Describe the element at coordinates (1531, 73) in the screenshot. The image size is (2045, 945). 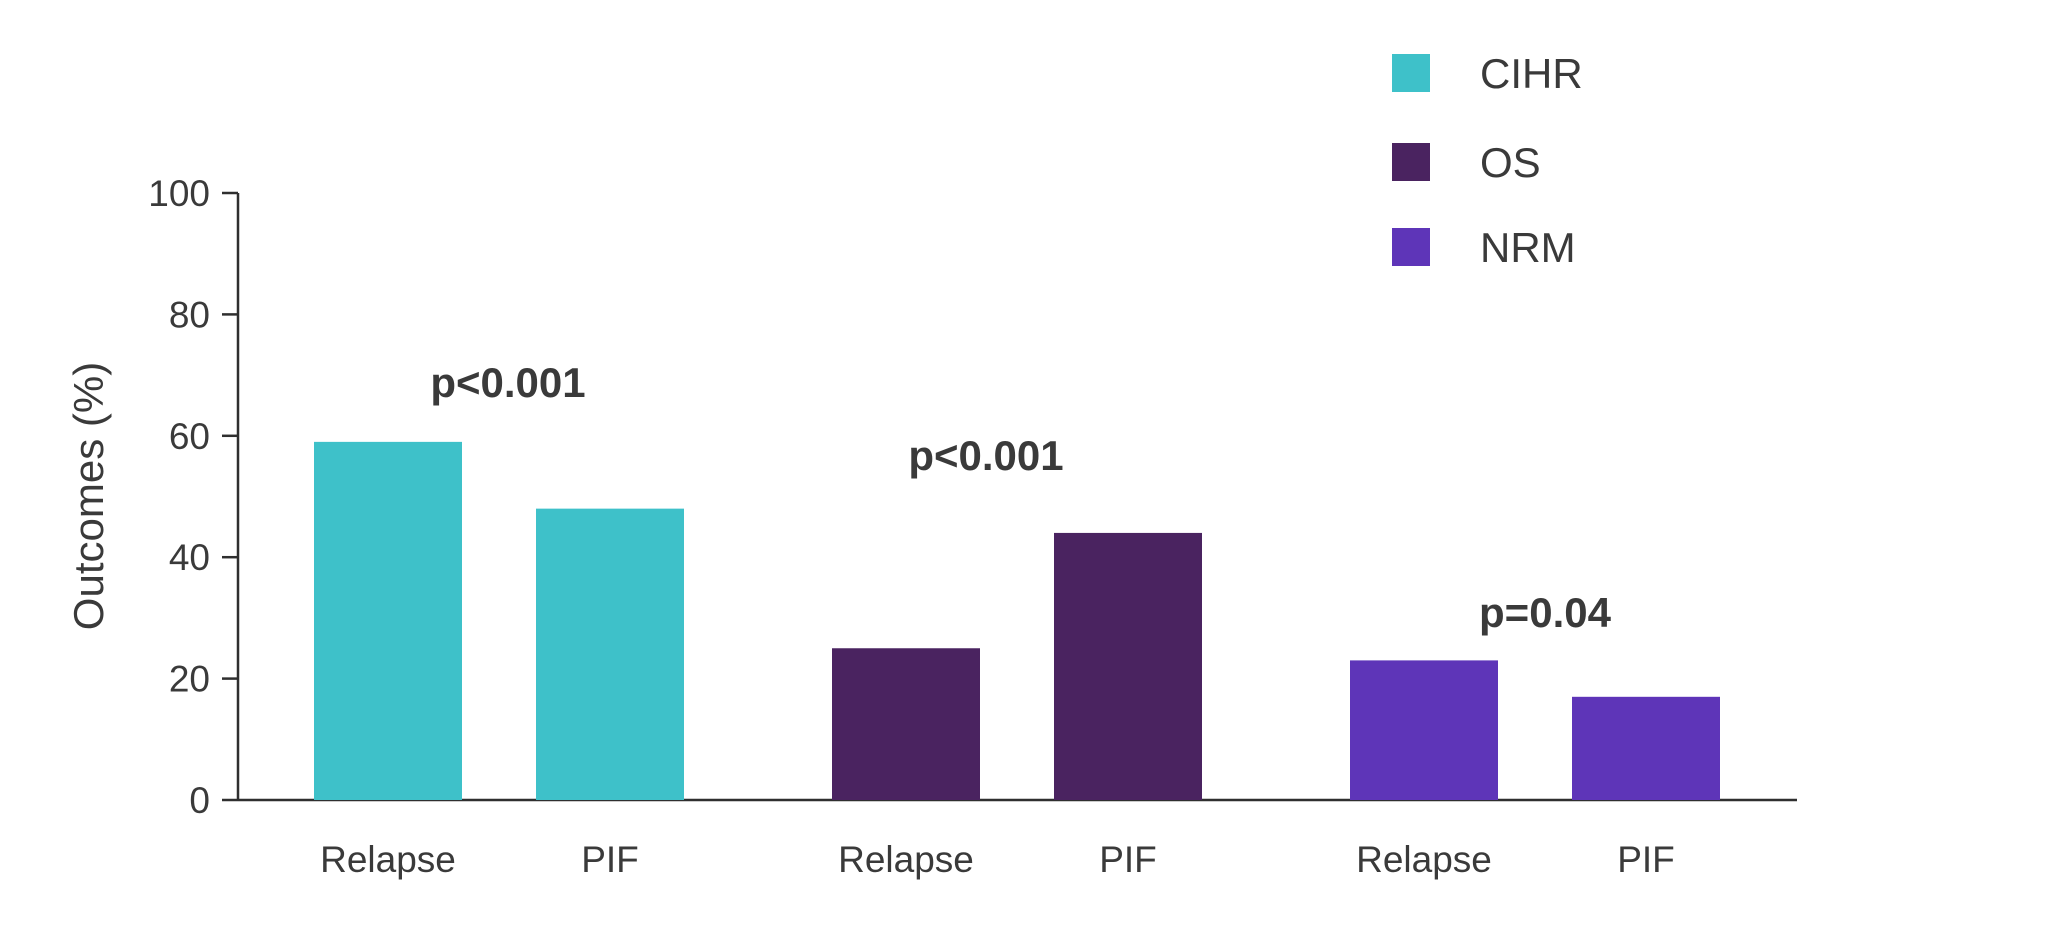
I see `legend-label: CIHR` at that location.